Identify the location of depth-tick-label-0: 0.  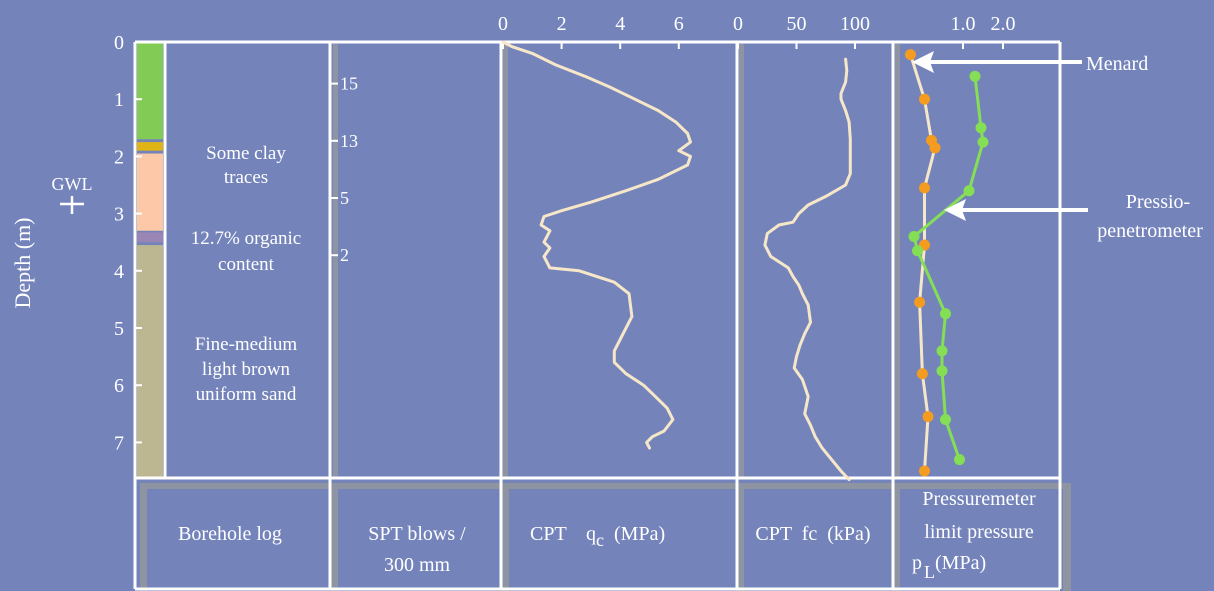
(119, 43).